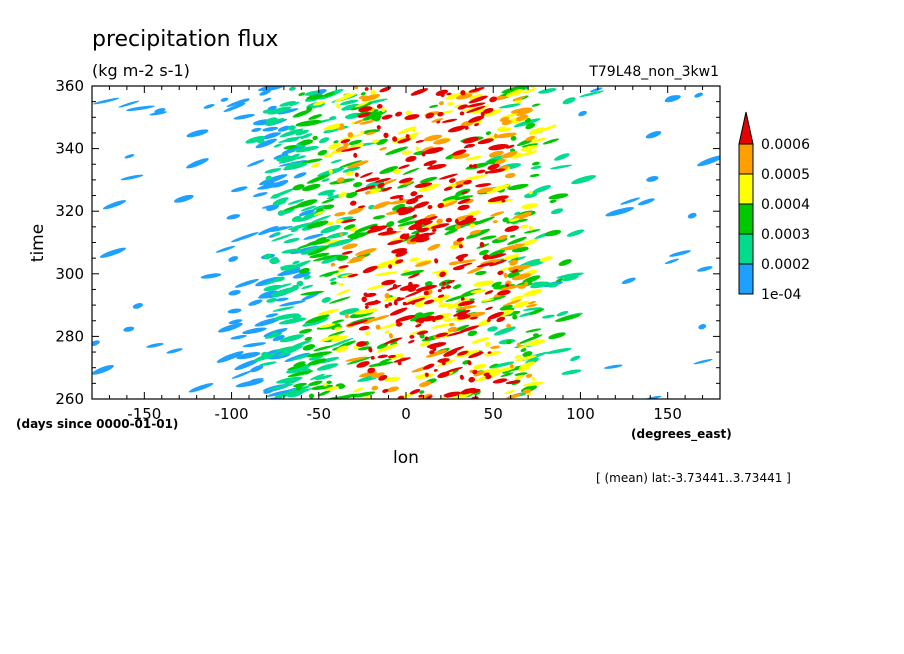 This screenshot has width=904, height=654. What do you see at coordinates (781, 295) in the screenshot?
I see `colorbar-label: 1e-04` at bounding box center [781, 295].